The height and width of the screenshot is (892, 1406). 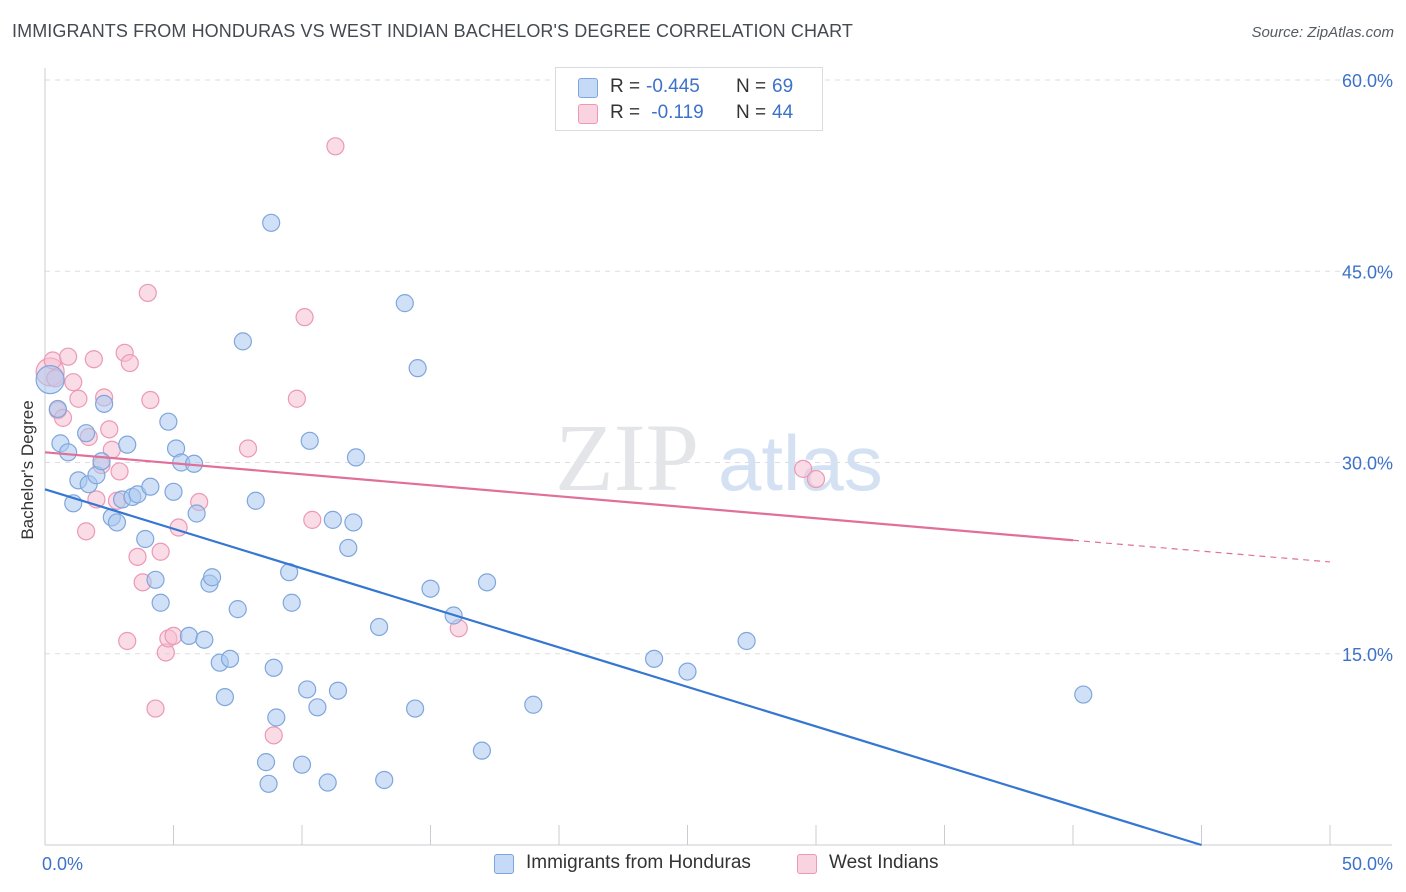 What do you see at coordinates (783, 112) in the screenshot?
I see `legend-n-value: 44` at bounding box center [783, 112].